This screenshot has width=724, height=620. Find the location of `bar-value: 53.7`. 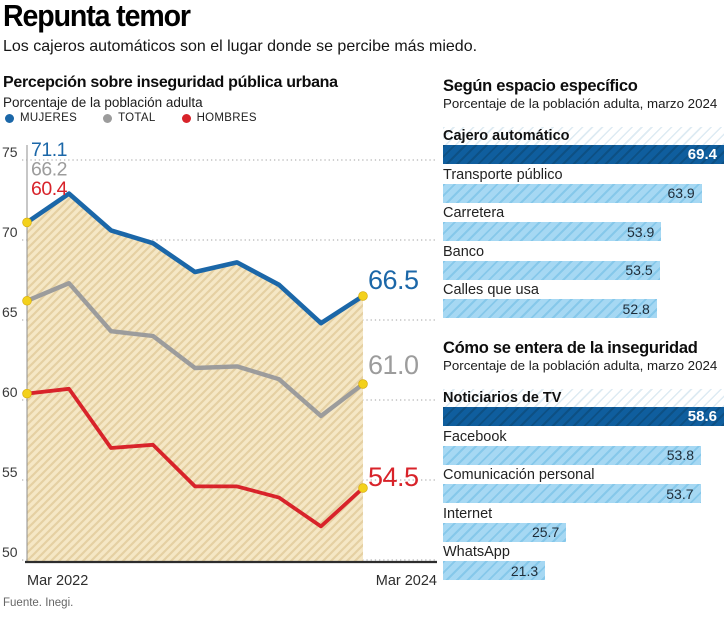

bar-value: 53.7 is located at coordinates (680, 493).